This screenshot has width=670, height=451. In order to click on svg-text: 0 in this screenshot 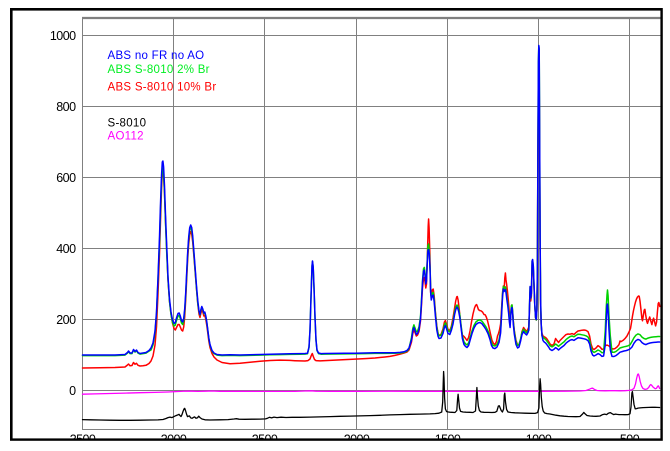, I will do `click(72, 391)`.